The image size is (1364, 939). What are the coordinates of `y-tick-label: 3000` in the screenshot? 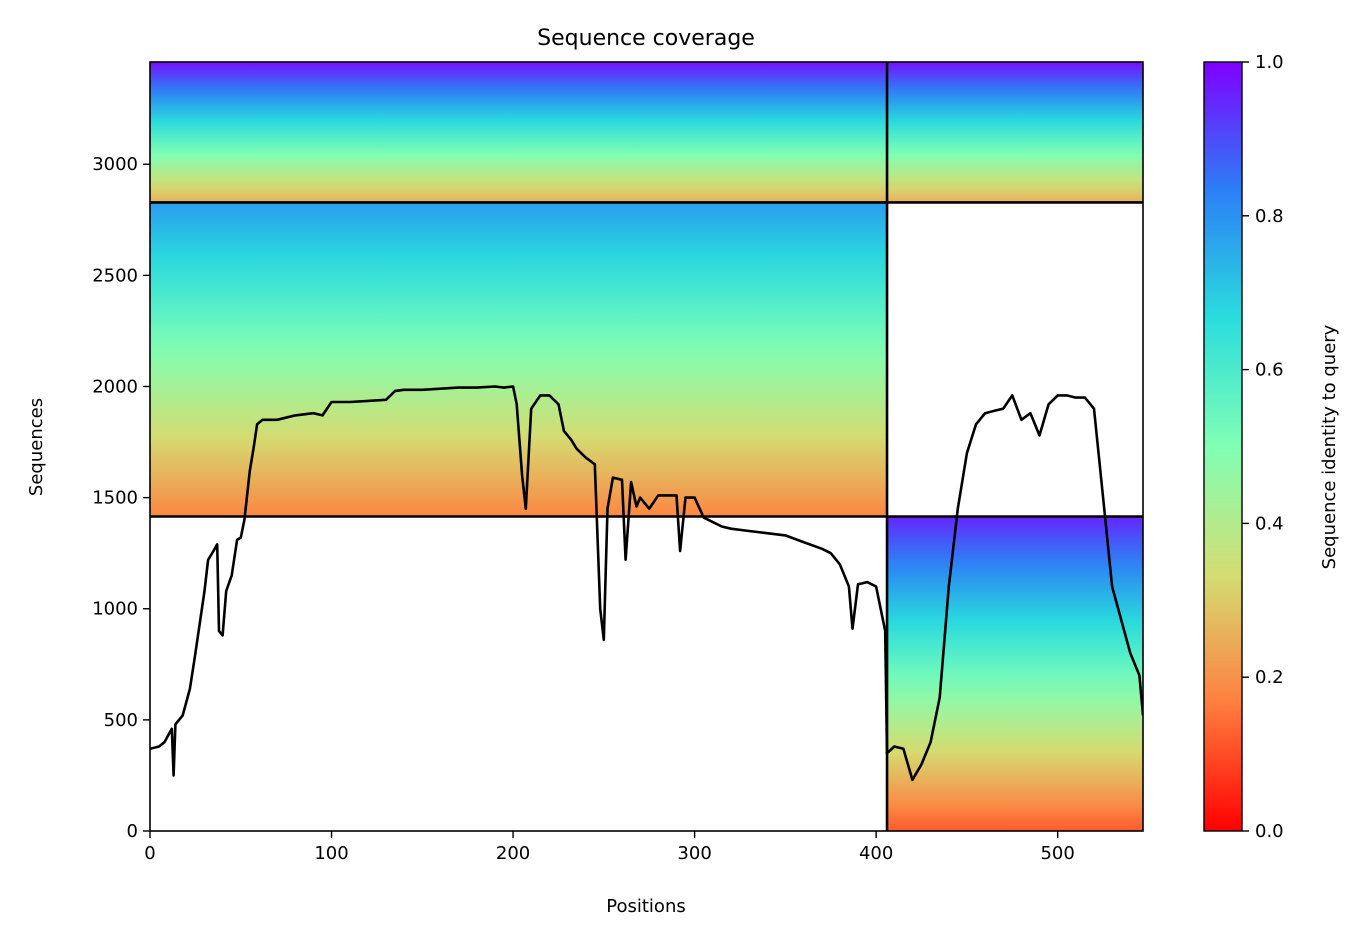 It's located at (115, 164).